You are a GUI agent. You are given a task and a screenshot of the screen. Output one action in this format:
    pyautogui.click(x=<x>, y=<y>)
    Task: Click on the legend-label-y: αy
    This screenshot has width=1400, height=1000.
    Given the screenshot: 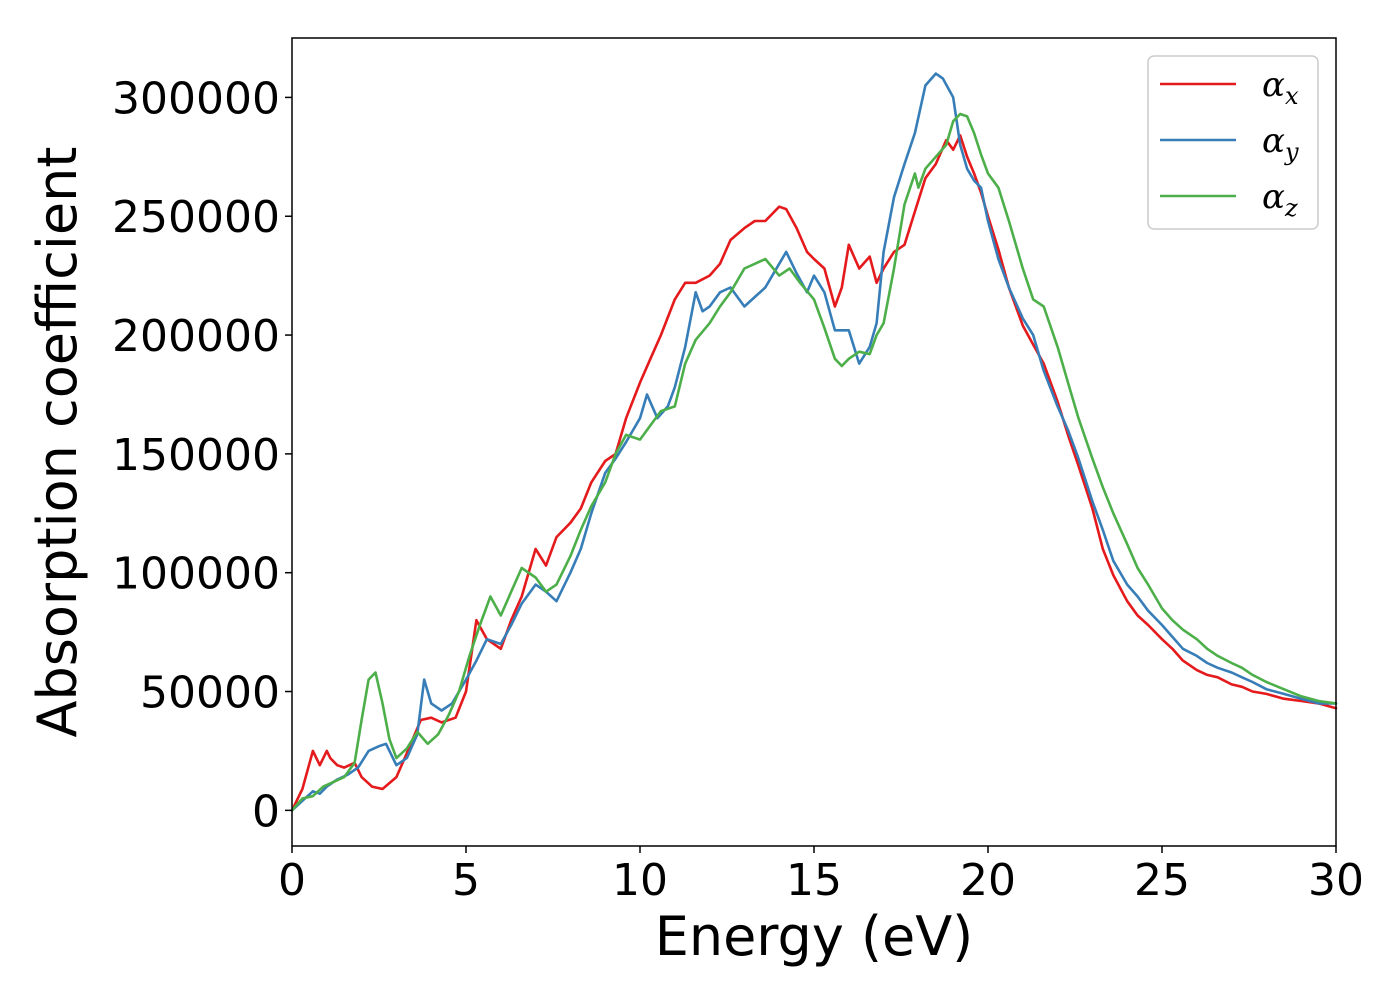 What is the action you would take?
    pyautogui.click(x=1280, y=143)
    